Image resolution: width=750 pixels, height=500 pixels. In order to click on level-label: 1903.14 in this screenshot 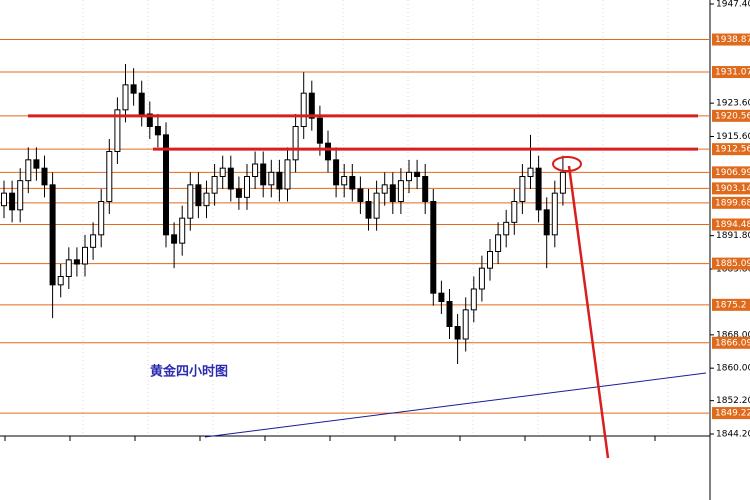, I will do `click(732, 189)`.